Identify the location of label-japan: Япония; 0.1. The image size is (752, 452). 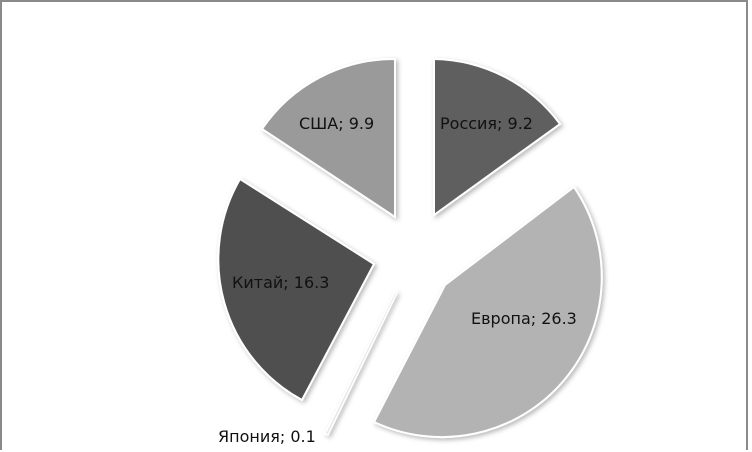
(267, 436).